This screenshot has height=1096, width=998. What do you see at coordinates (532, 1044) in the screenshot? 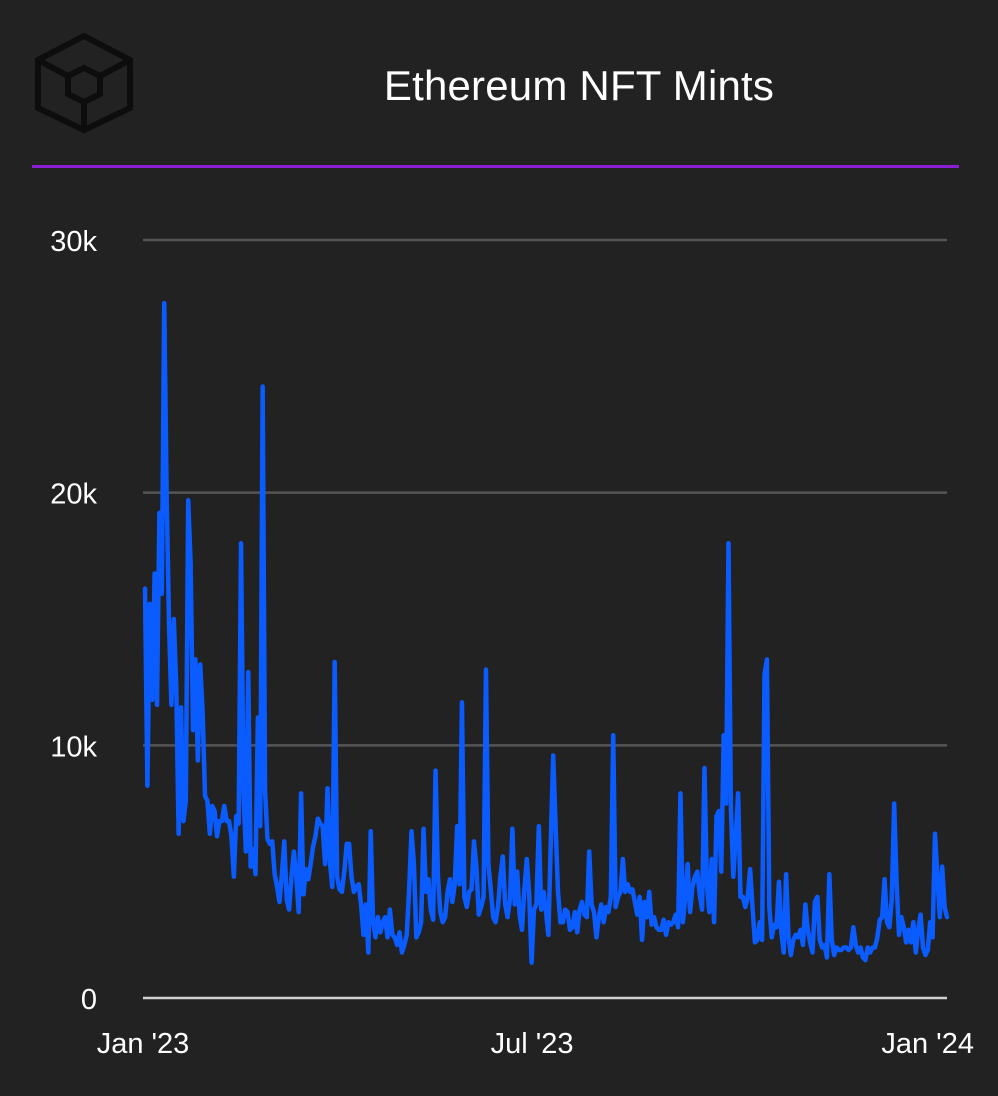
I see `x-tick-label: Jul '23` at bounding box center [532, 1044].